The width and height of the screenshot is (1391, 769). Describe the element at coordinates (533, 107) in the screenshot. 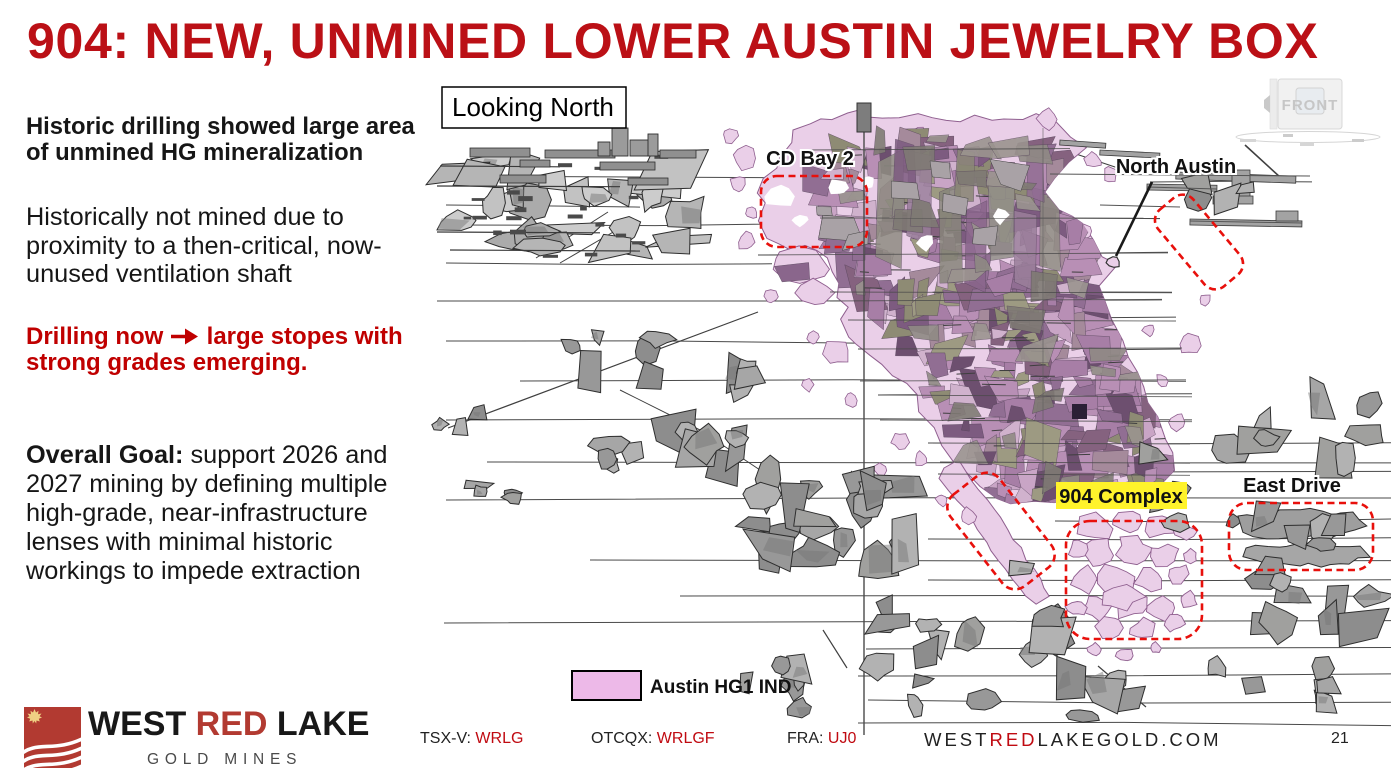

I see `svg-text: Looking North` at that location.